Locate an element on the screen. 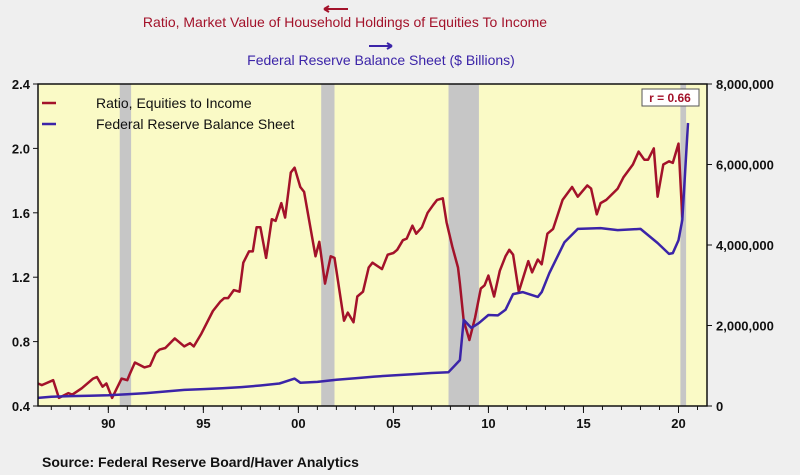 The width and height of the screenshot is (800, 475). annotation-box is located at coordinates (670, 97).